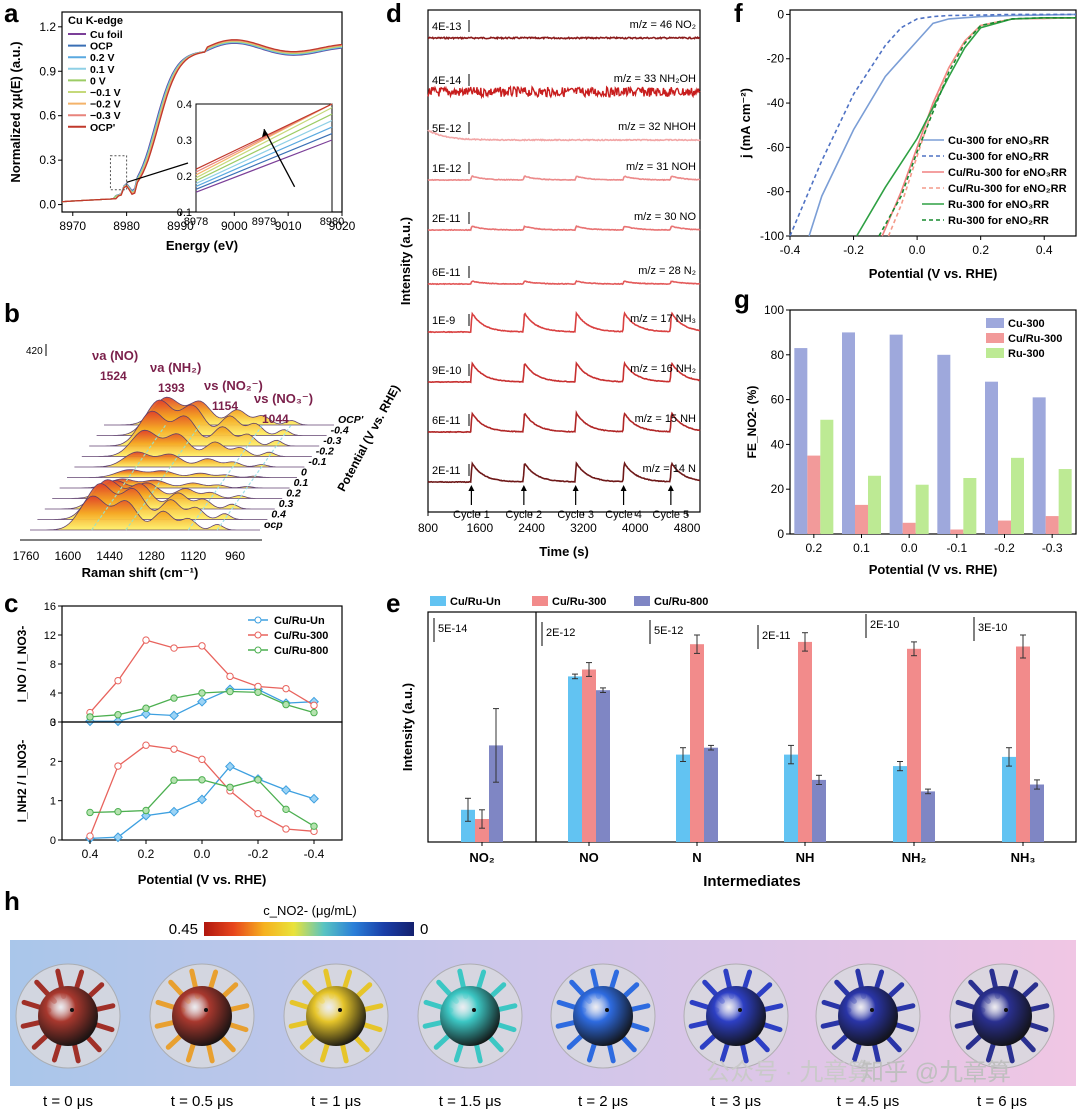 The height and width of the screenshot is (1111, 1080). Describe the element at coordinates (47, 116) in the screenshot. I see `y-tick-label: 0.6` at that location.